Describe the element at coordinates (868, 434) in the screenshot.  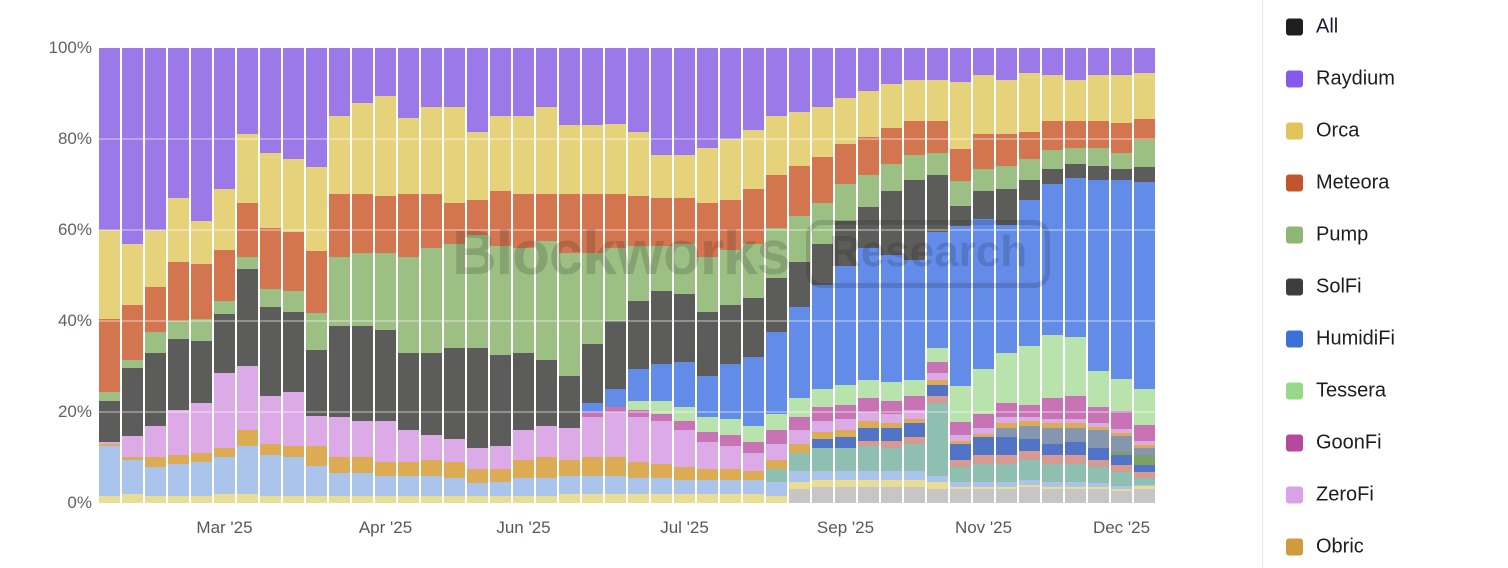
I see `bar-segment-unlabeled-navy-blue` at that location.